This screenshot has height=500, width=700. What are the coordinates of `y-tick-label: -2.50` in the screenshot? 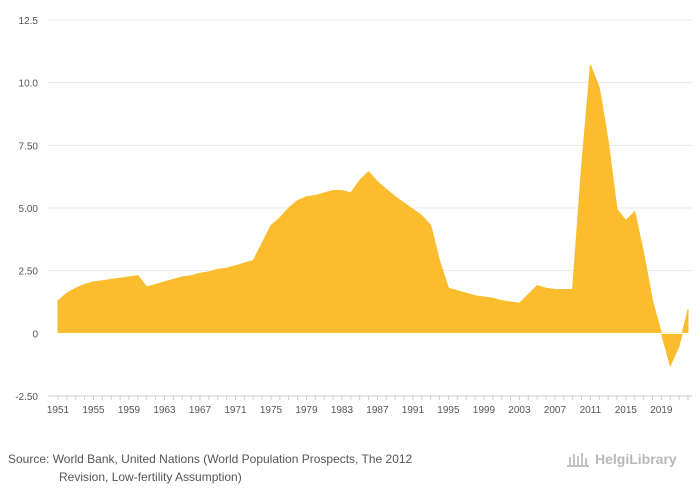 It's located at (26, 397).